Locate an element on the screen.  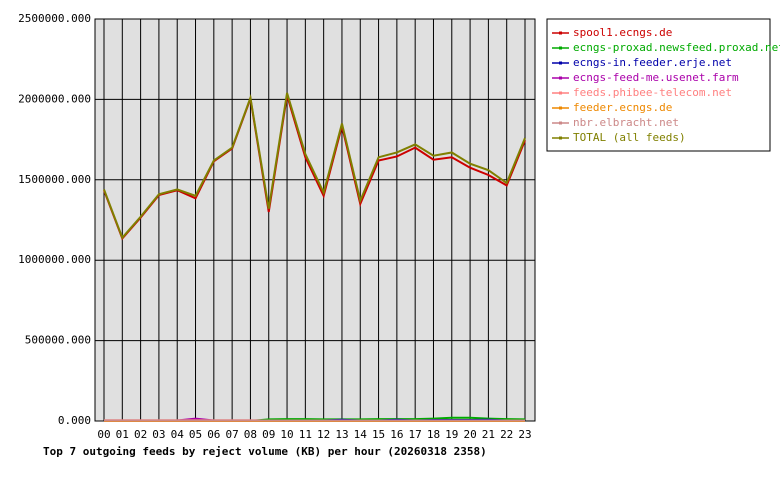
legend-label: nbr.elbracht.net is located at coordinates (626, 122).